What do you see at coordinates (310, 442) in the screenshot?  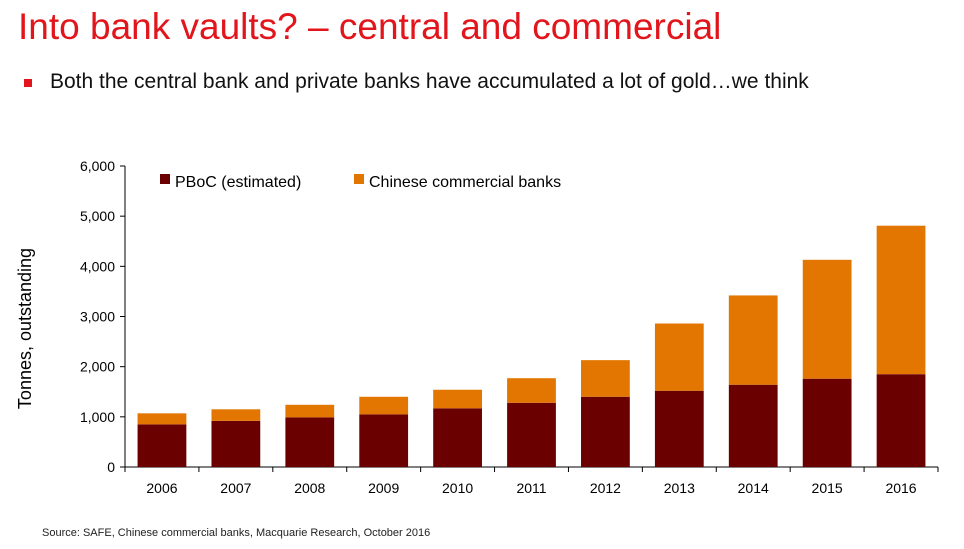 I see `bar-pboc-2008` at bounding box center [310, 442].